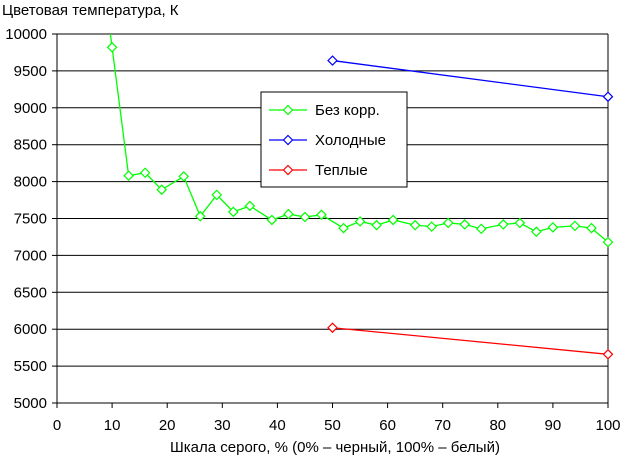  Describe the element at coordinates (26, 34) in the screenshot. I see `y-tick-label: 10000` at that location.